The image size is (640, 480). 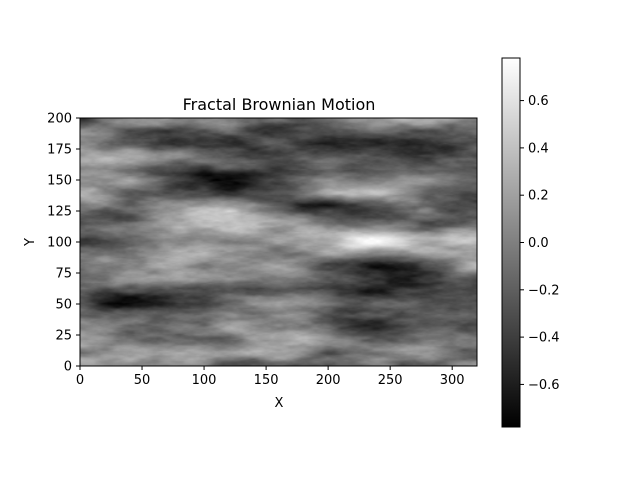 What do you see at coordinates (30, 242) in the screenshot?
I see `y-axis-label: Y` at bounding box center [30, 242].